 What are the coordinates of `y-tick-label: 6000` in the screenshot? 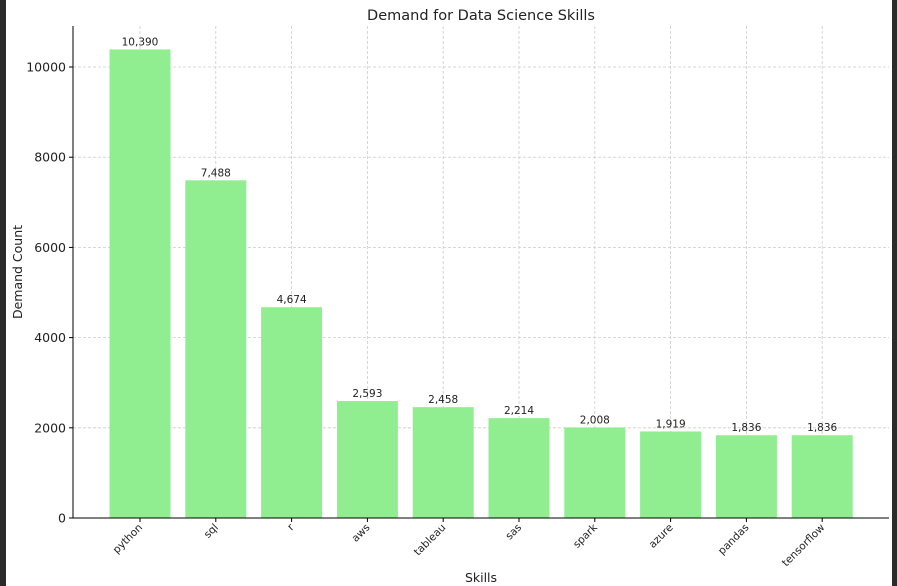 It's located at (50, 247).